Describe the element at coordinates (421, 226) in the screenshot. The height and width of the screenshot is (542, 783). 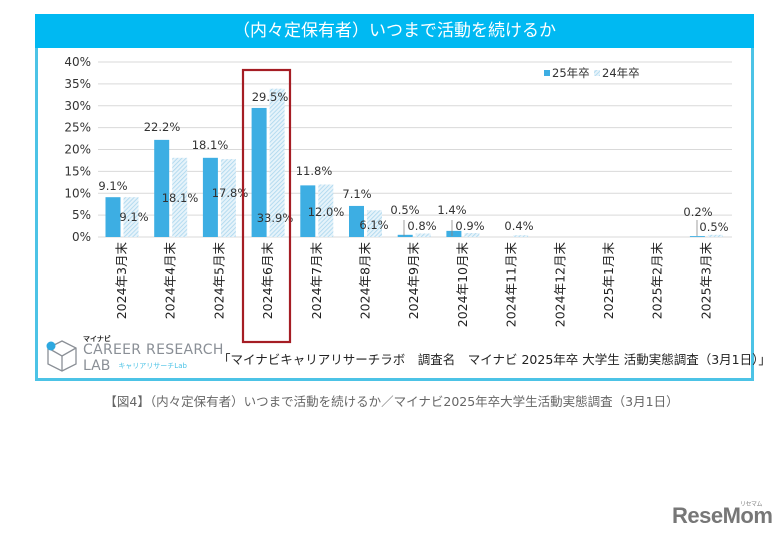
I see `data-label-24: 0.8%` at that location.